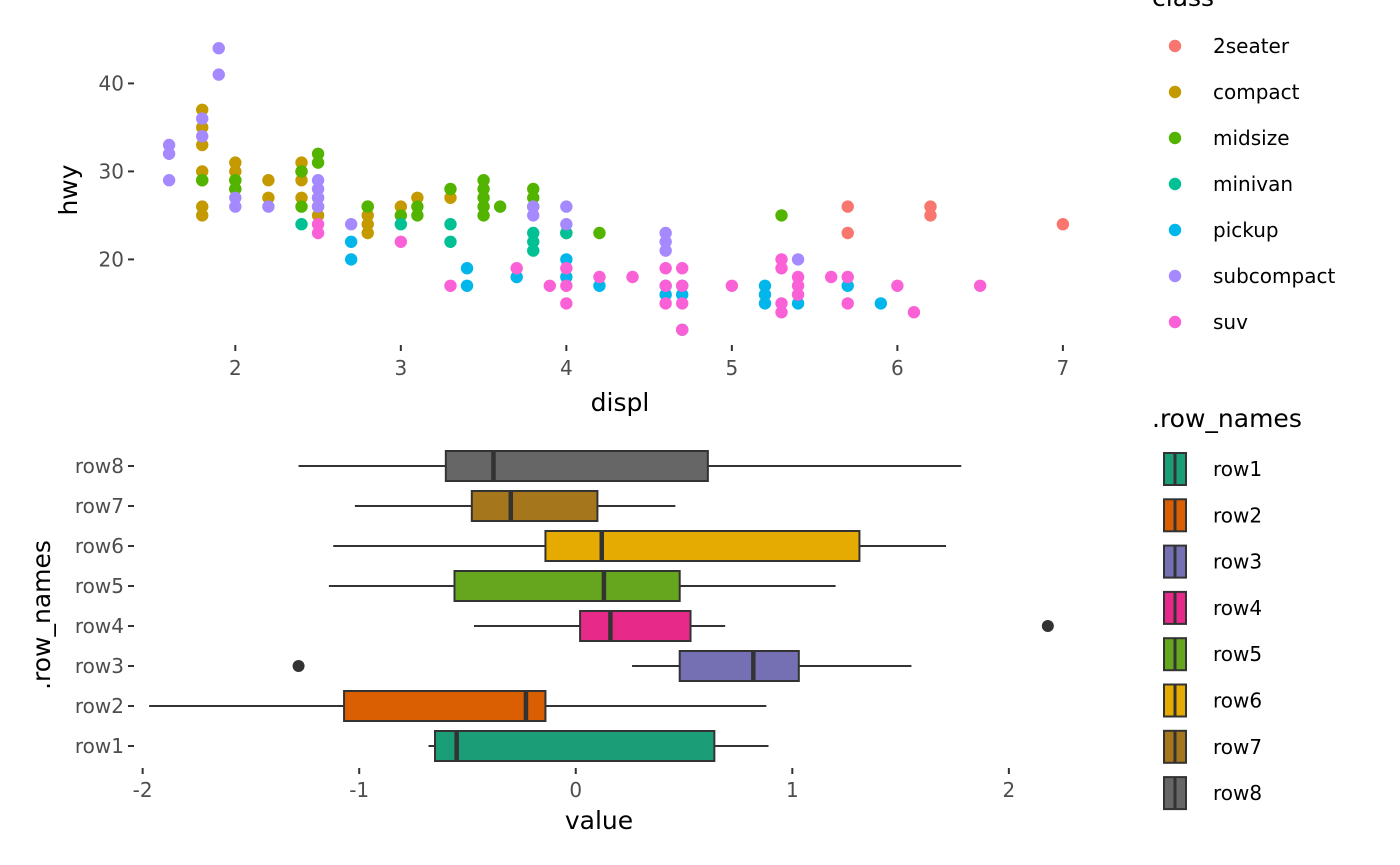 The image size is (1400, 865). I want to click on boxplot-legend-label: row1, so click(1237, 469).